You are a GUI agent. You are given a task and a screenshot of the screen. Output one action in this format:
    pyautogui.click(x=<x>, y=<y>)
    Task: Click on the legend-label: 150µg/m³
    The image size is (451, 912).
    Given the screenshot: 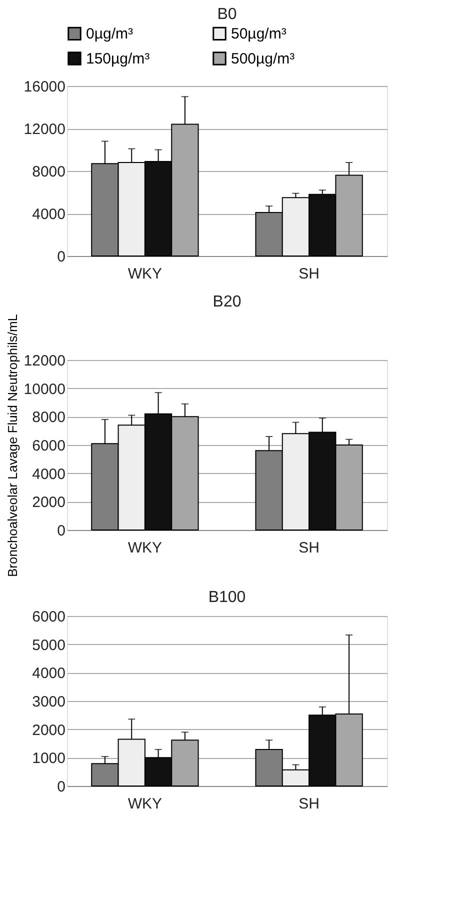 What is the action you would take?
    pyautogui.click(x=118, y=59)
    